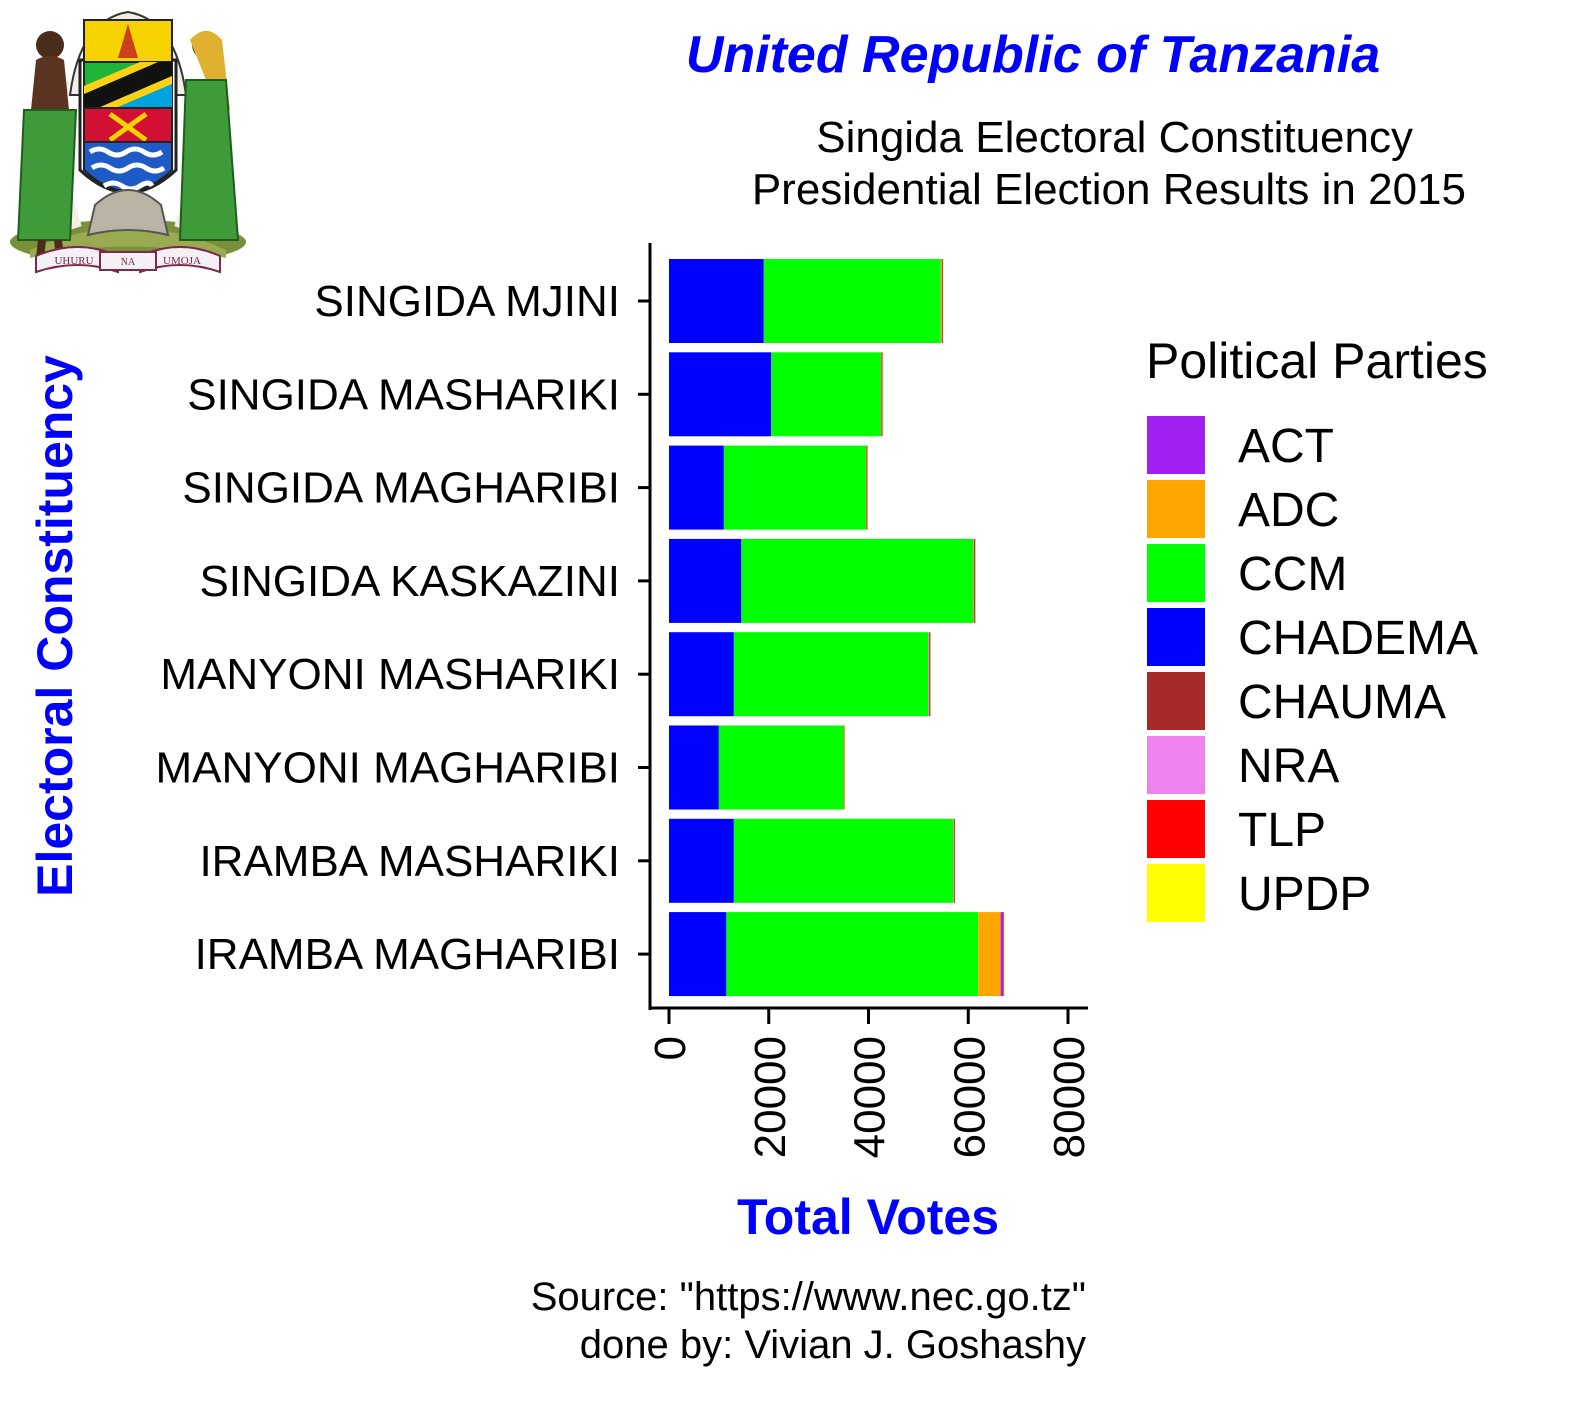 The width and height of the screenshot is (1574, 1403). Describe the element at coordinates (868, 1016) in the screenshot. I see `x-ticks` at that location.